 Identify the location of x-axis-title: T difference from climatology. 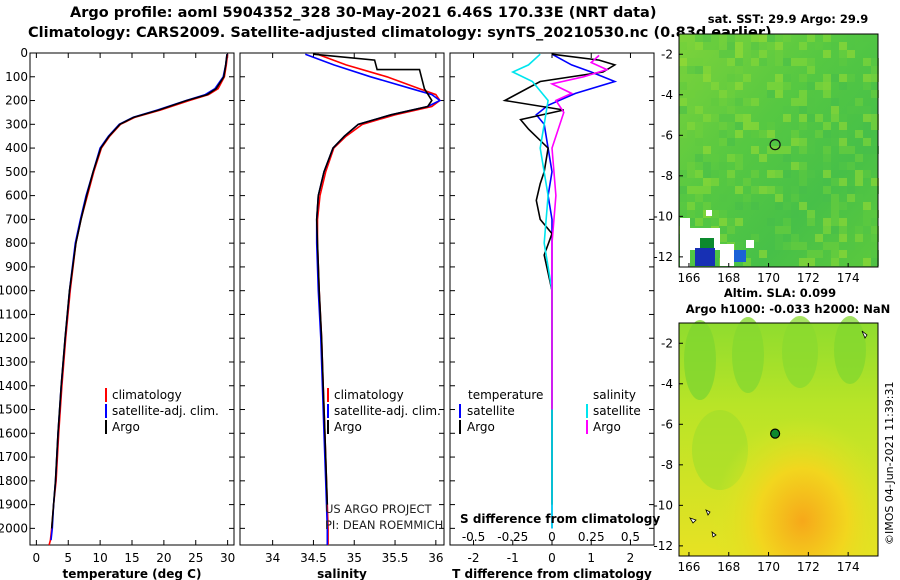
(552, 573).